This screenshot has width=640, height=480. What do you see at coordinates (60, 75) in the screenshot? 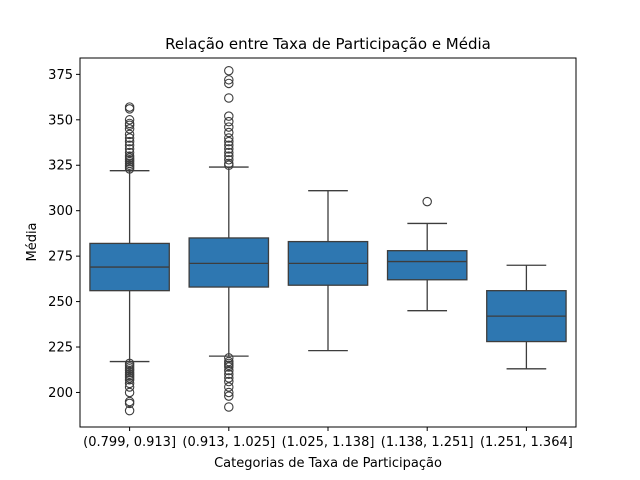
I see `y-tick-label: 375` at bounding box center [60, 75].